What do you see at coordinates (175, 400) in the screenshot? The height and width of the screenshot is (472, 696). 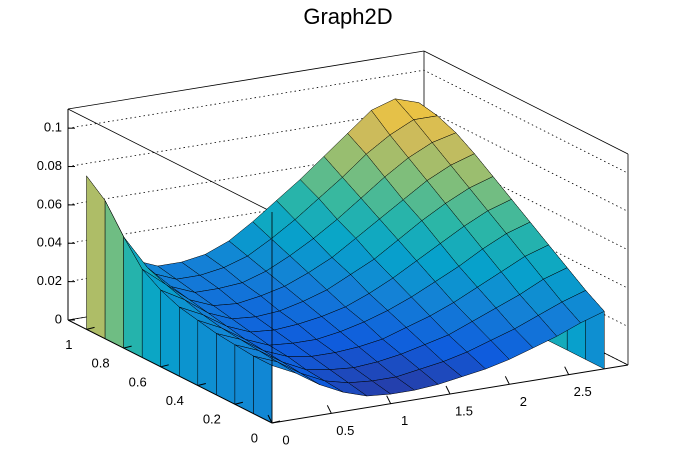 I see `y-tick-label: 0.4` at bounding box center [175, 400].